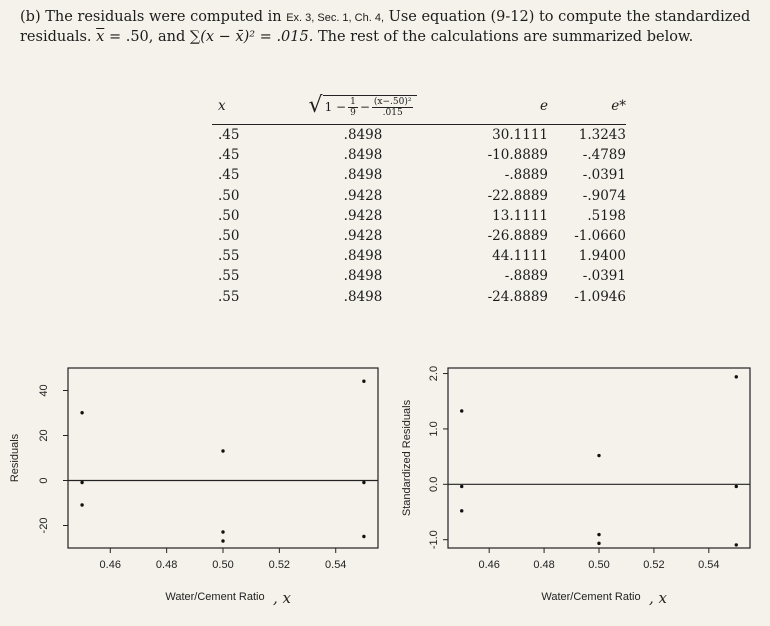 This screenshot has height=626, width=770. I want to click on part-label: (b), so click(30, 17).